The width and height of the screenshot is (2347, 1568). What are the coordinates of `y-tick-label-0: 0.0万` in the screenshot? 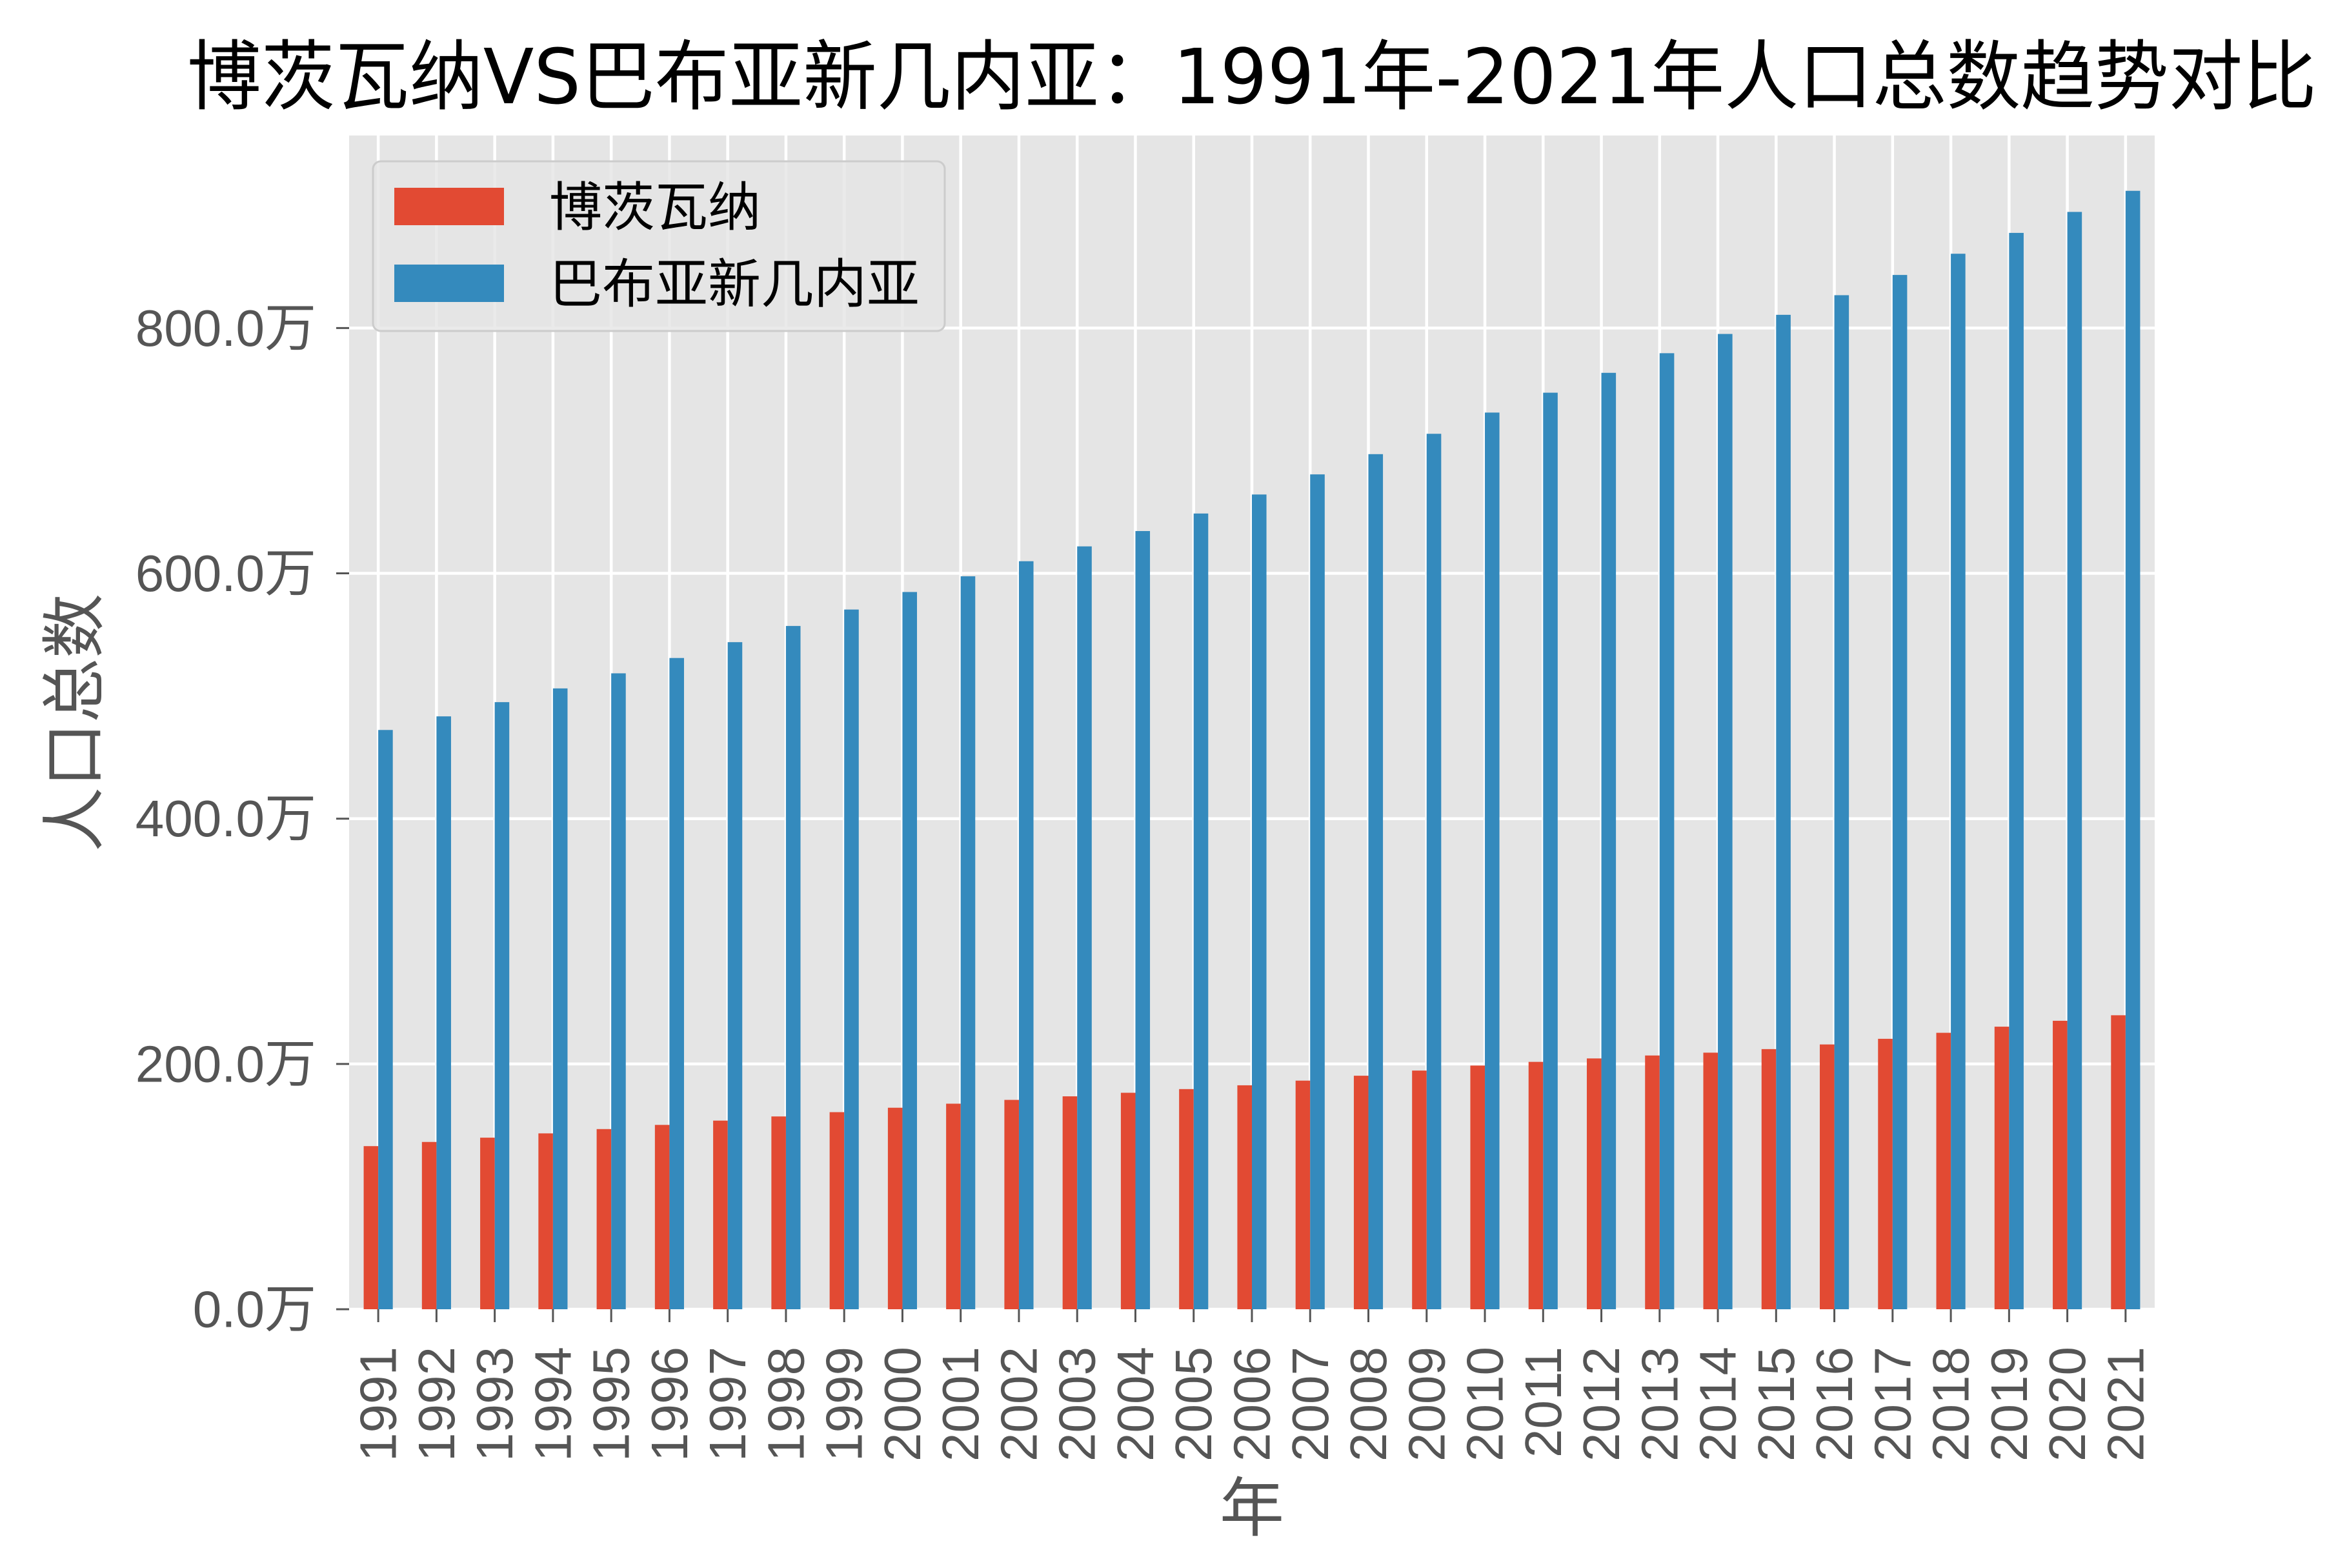 It's located at (254, 1309).